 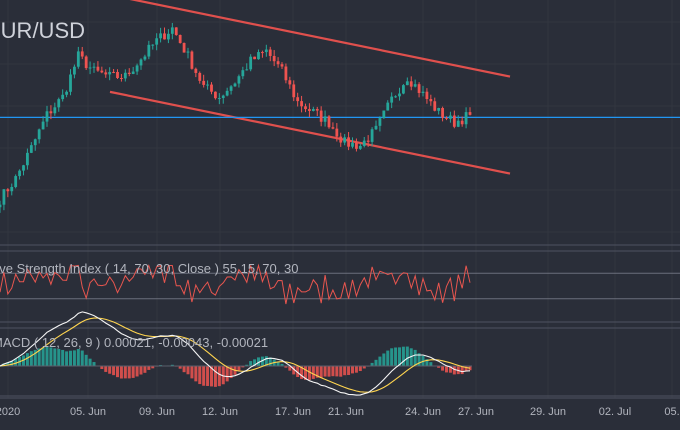 What do you see at coordinates (548, 412) in the screenshot?
I see `x-axis-tick-label: 29. Jun` at bounding box center [548, 412].